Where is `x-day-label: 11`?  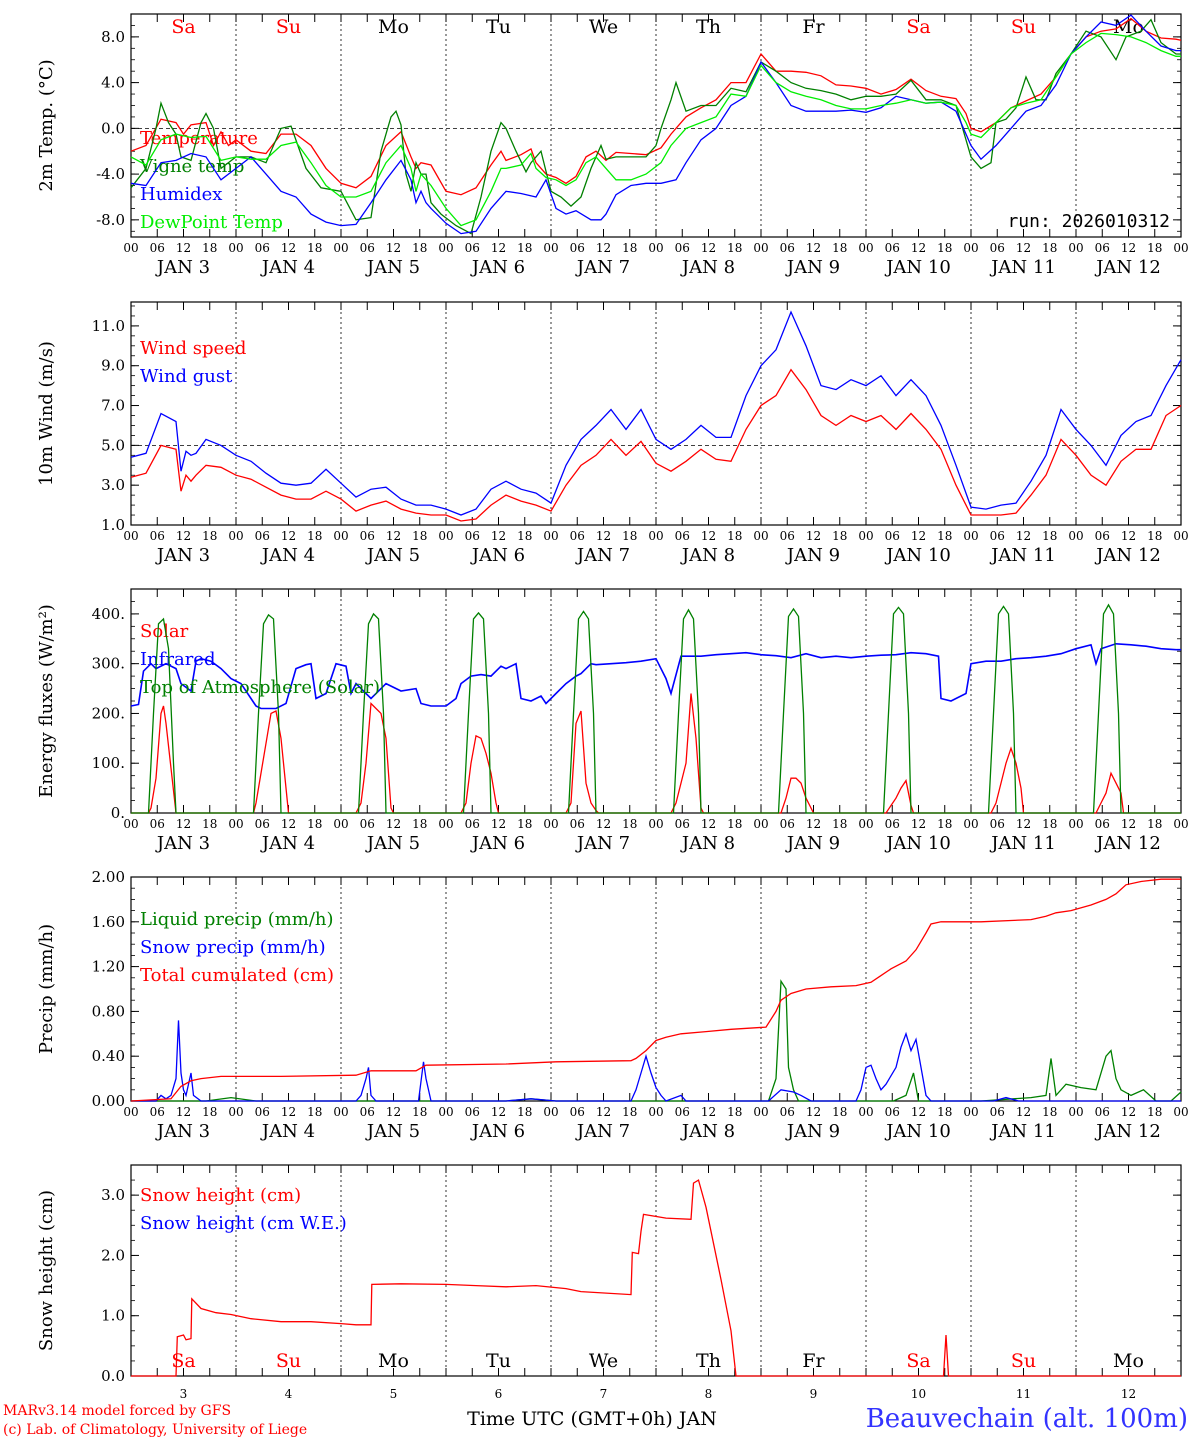 x-day-label: 11 is located at coordinates (1023, 1394).